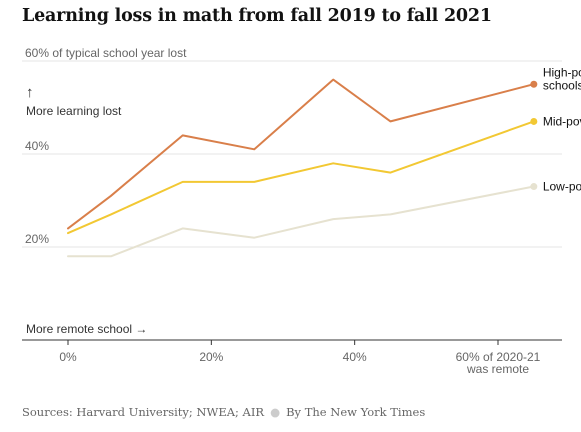  Describe the element at coordinates (86, 329) in the screenshot. I see `x-direction-label: More remote school →` at that location.